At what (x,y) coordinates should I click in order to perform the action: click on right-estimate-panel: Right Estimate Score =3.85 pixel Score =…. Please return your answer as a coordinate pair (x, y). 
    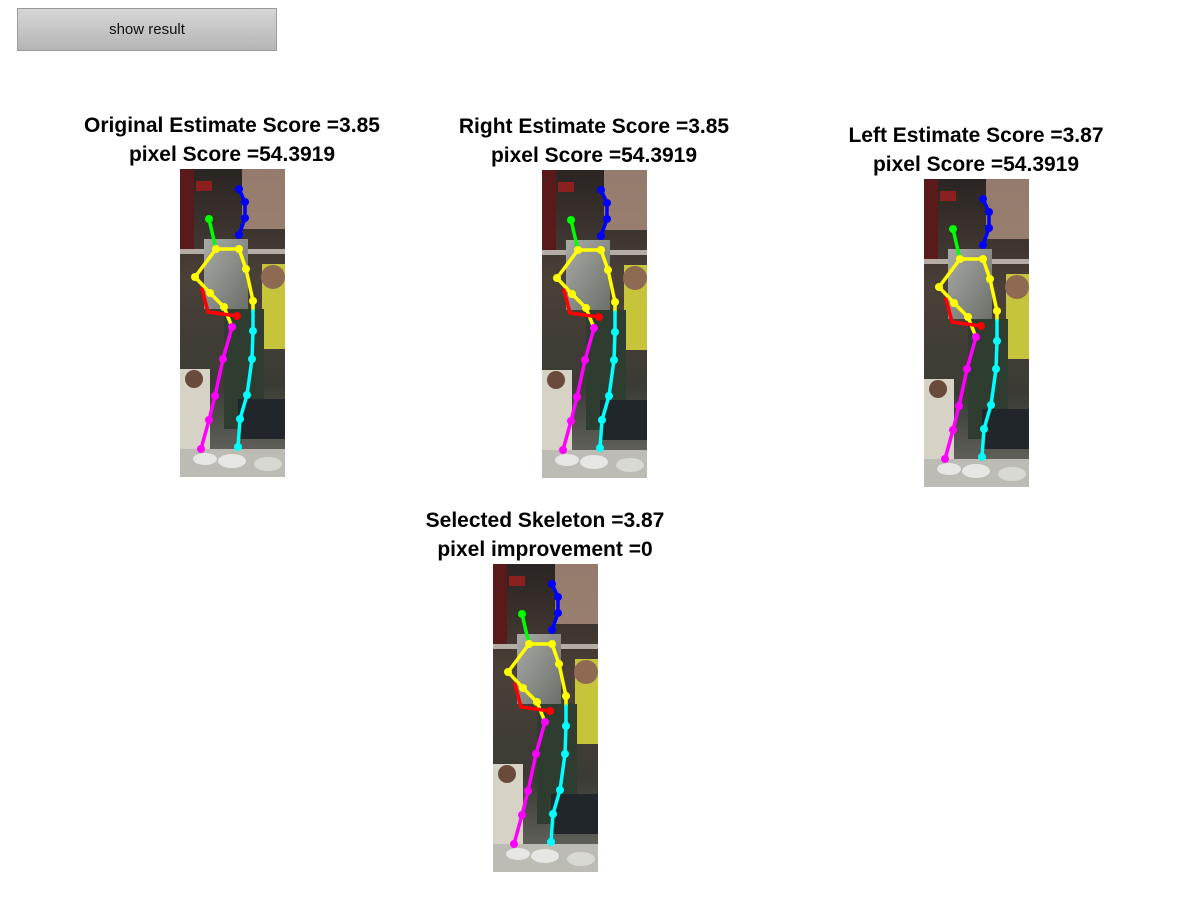
    Looking at the image, I should click on (594, 295).